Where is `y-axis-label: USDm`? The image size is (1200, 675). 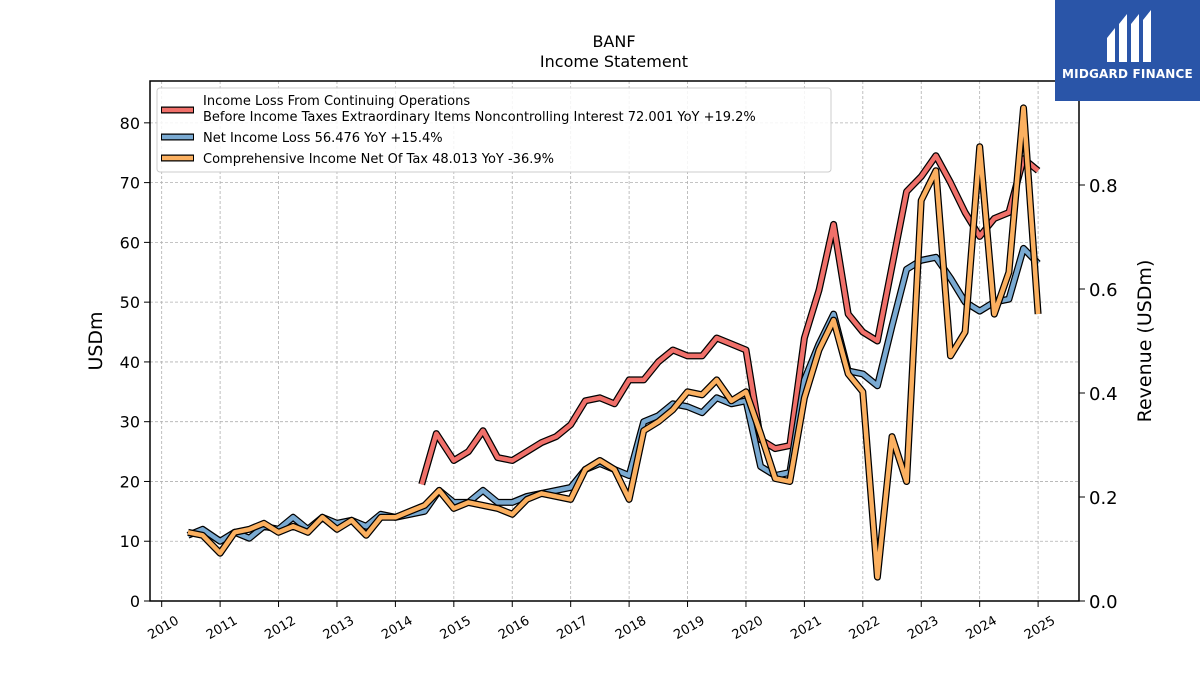
y-axis-label: USDm is located at coordinates (96, 340).